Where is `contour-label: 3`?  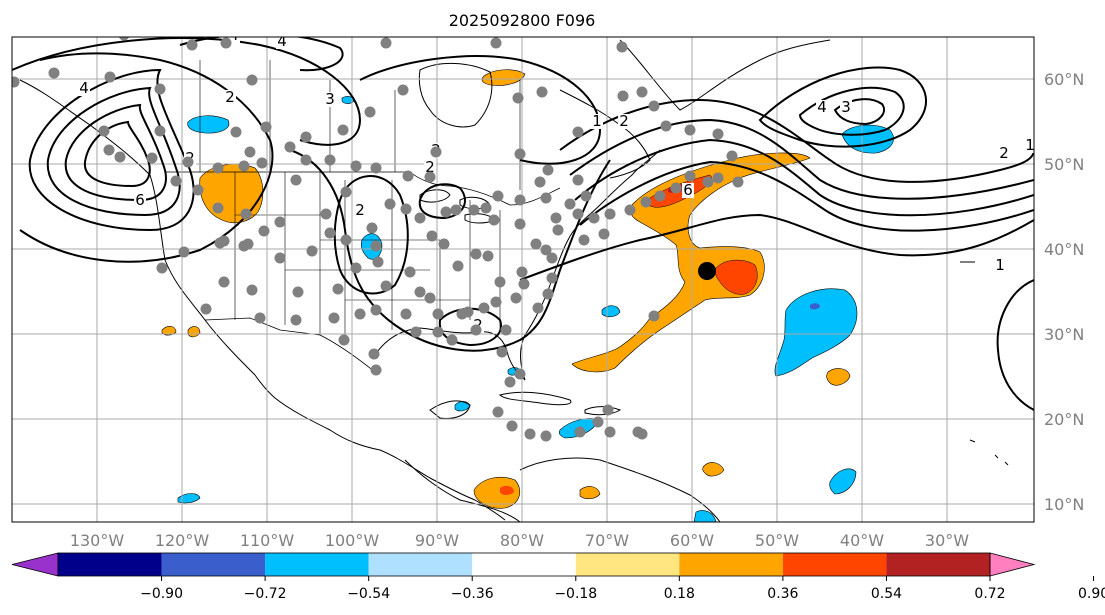
contour-label: 3 is located at coordinates (330, 99).